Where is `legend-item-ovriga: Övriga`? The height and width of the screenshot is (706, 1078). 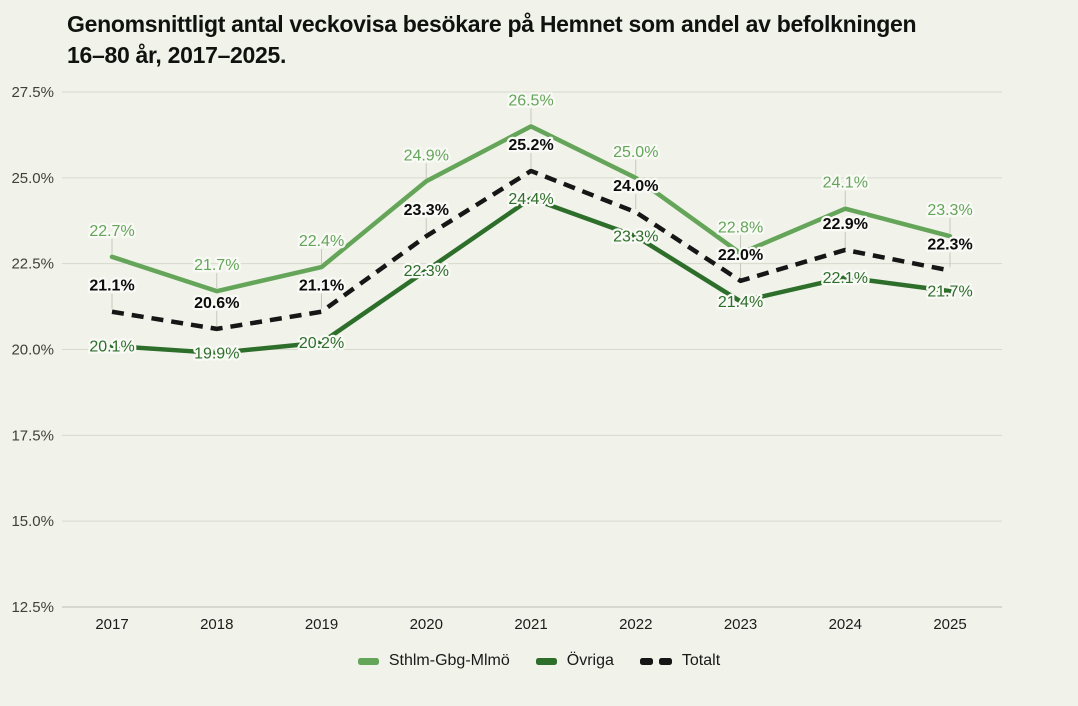
legend-item-ovriga: Övriga is located at coordinates (574, 661).